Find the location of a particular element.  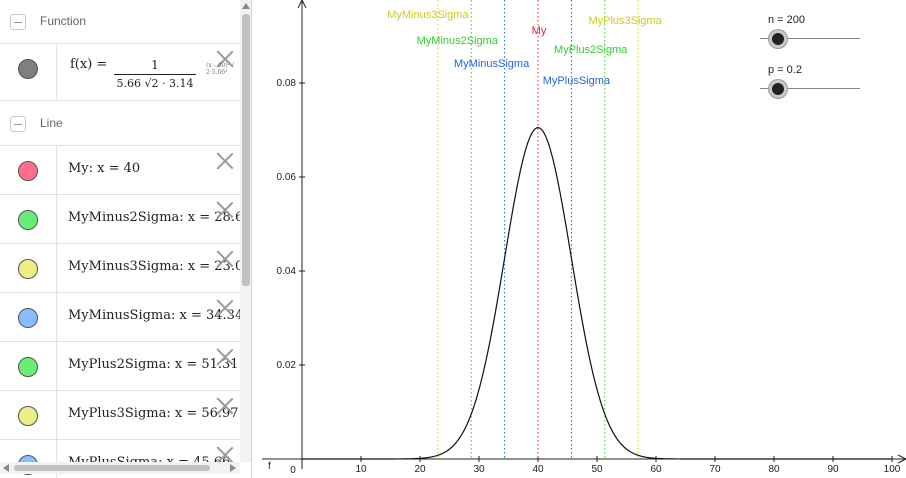

vertical-line-label: MyMinusSigma is located at coordinates (492, 64).